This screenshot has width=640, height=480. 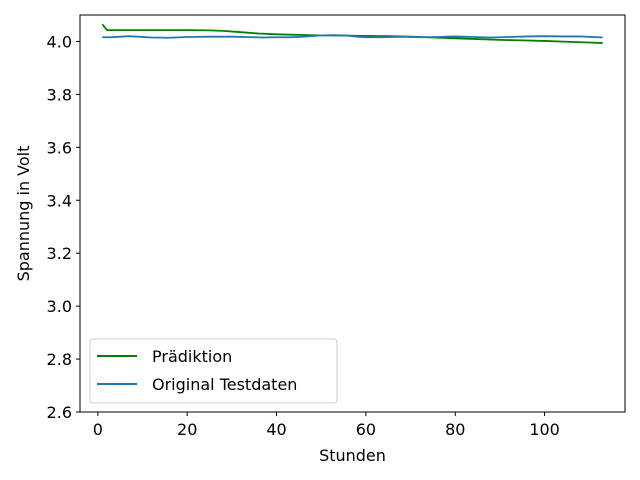 I want to click on legend-label-original-testdaten: Original Testdaten, so click(x=224, y=384).